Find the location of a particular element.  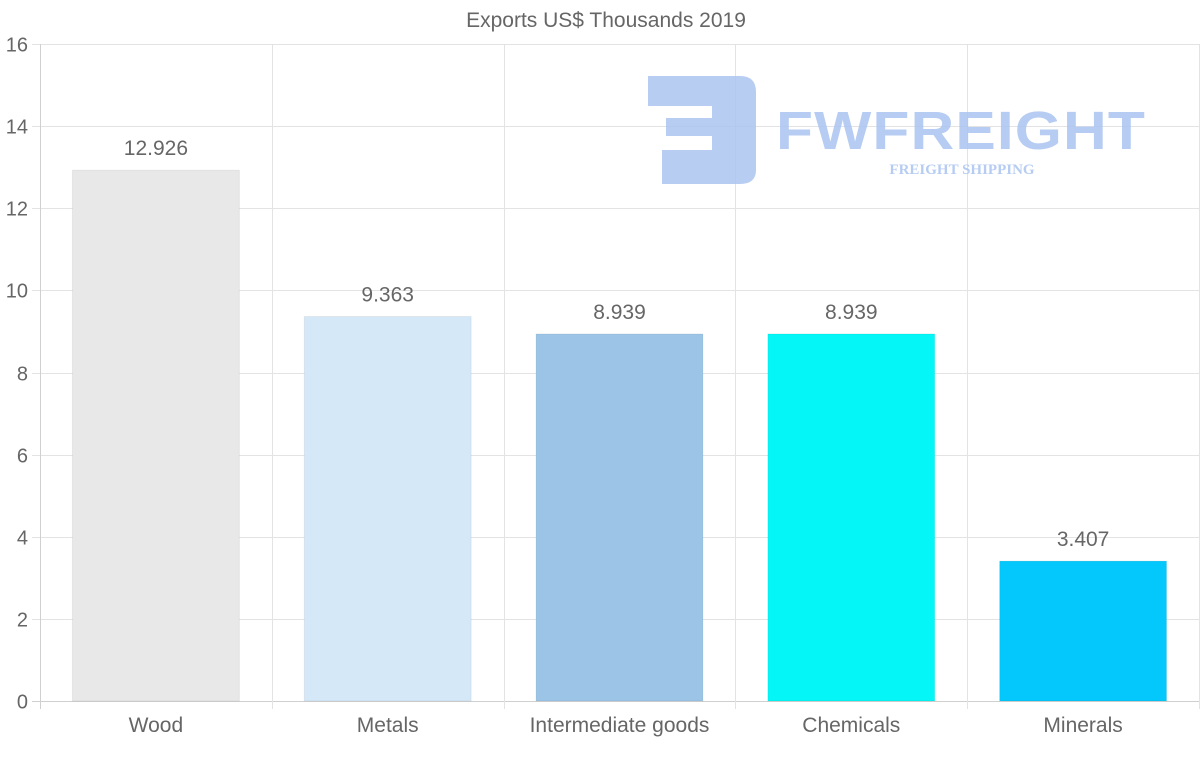

brand-name: FWFREIGHT is located at coordinates (961, 131).